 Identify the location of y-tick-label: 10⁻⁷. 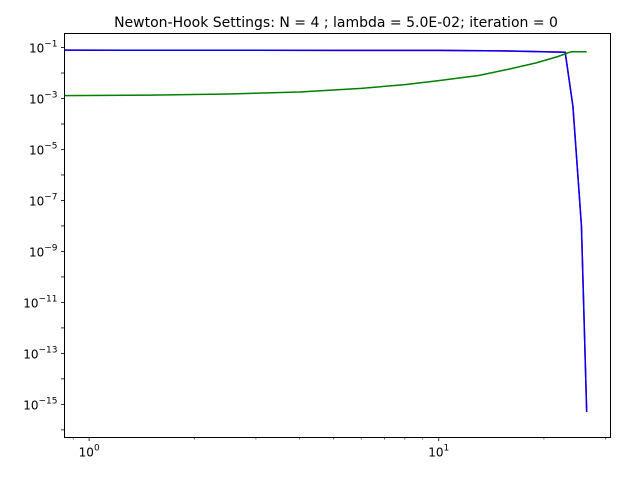
(43, 200).